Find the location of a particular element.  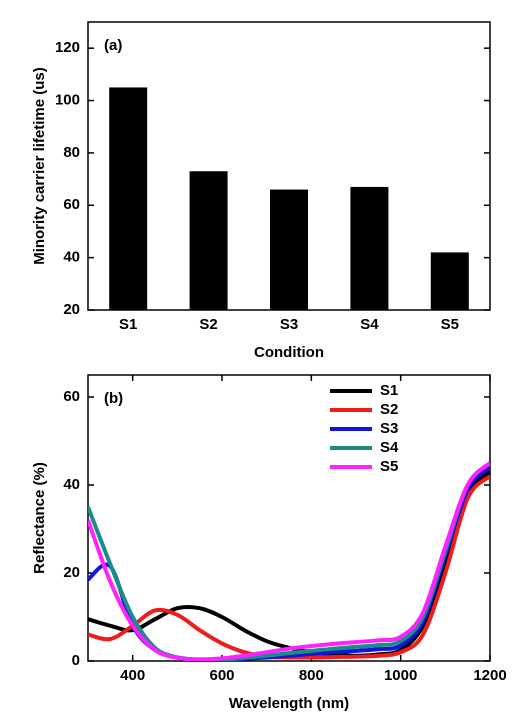

y-axis-label: Reflectance (%) is located at coordinates (39, 518).